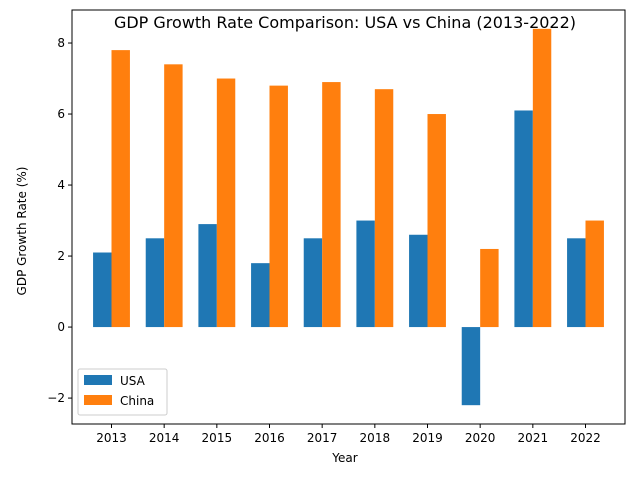  Describe the element at coordinates (384, 208) in the screenshot. I see `bar-china-2018` at that location.